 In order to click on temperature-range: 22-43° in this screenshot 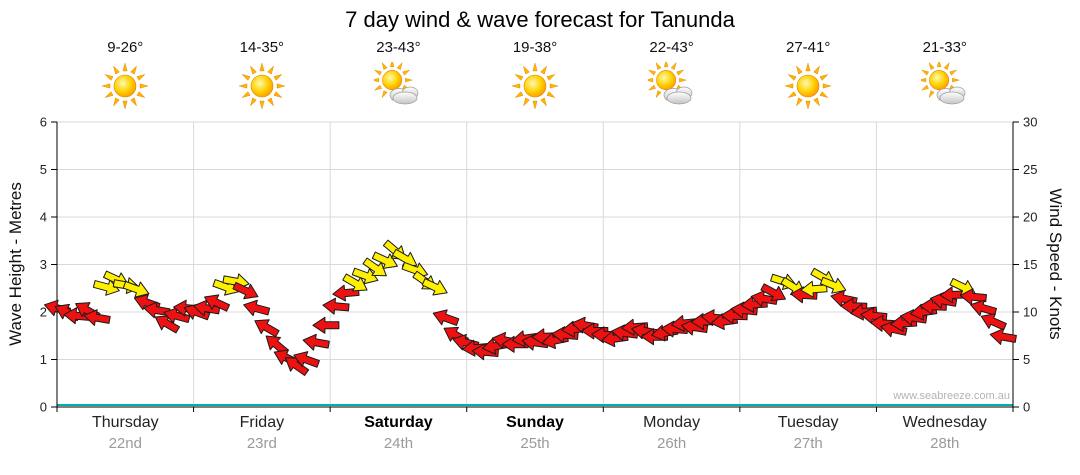, I will do `click(671, 47)`.